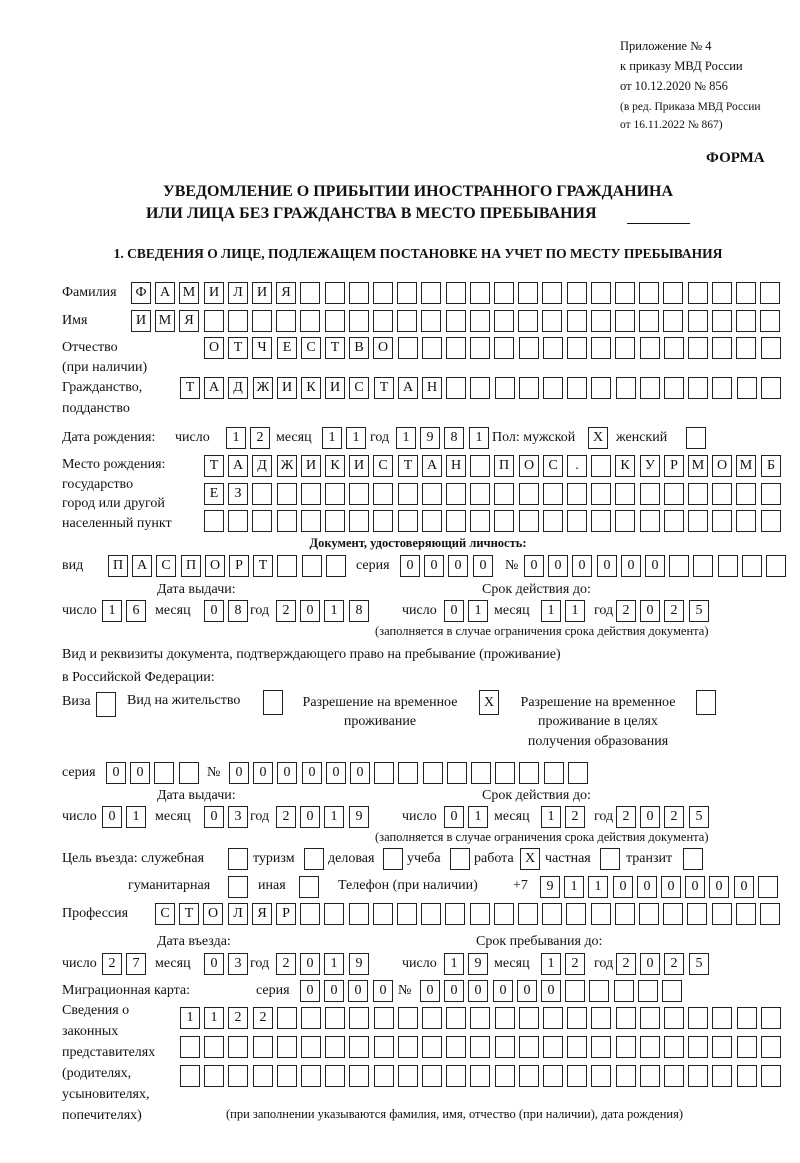 The height and width of the screenshot is (1163, 800). What do you see at coordinates (551, 817) in the screenshot?
I see `stay-expiry-month-field-cell: 1` at bounding box center [551, 817].